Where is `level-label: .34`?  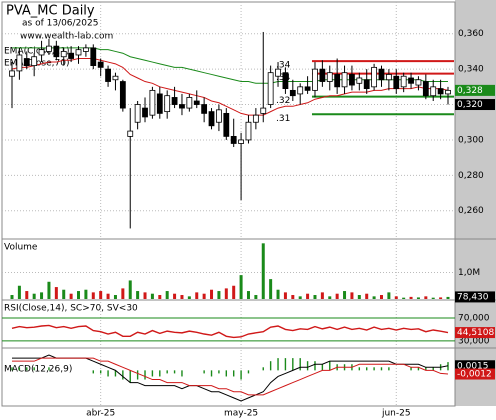
level-label: .34 is located at coordinates (283, 66).